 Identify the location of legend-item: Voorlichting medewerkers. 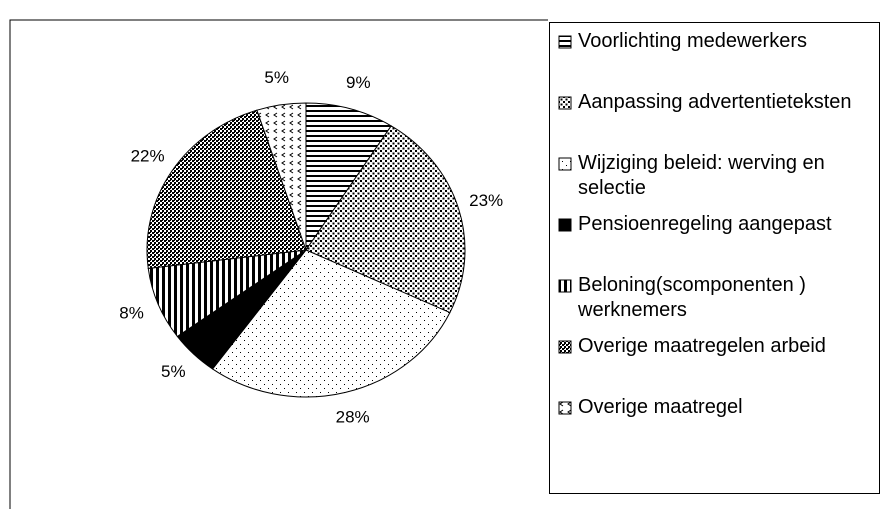
(715, 59).